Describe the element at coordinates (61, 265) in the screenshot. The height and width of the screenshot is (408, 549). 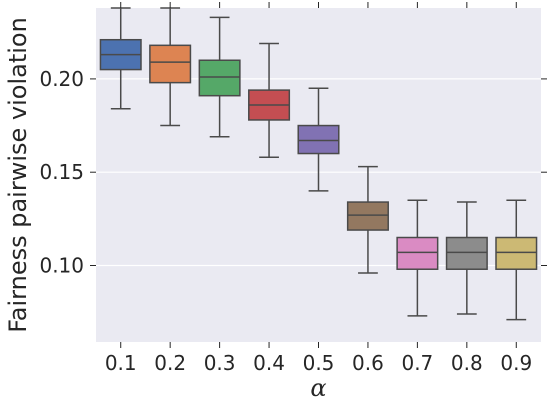
I see `y-tick-label: 0.10` at that location.